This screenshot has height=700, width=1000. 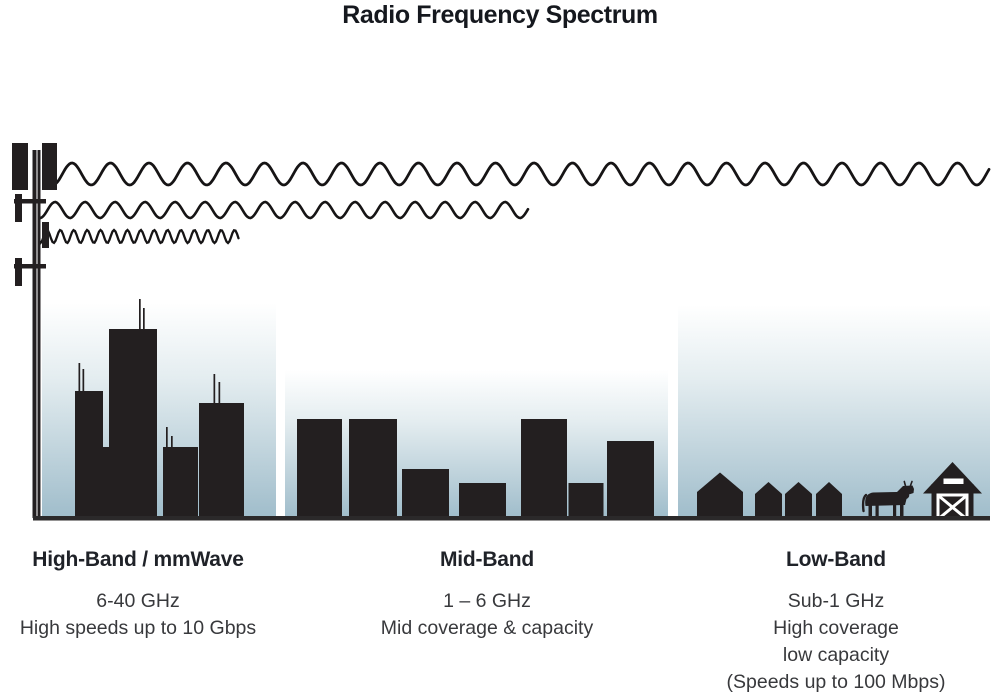 What do you see at coordinates (836, 559) in the screenshot?
I see `band-heading: Low-Band` at bounding box center [836, 559].